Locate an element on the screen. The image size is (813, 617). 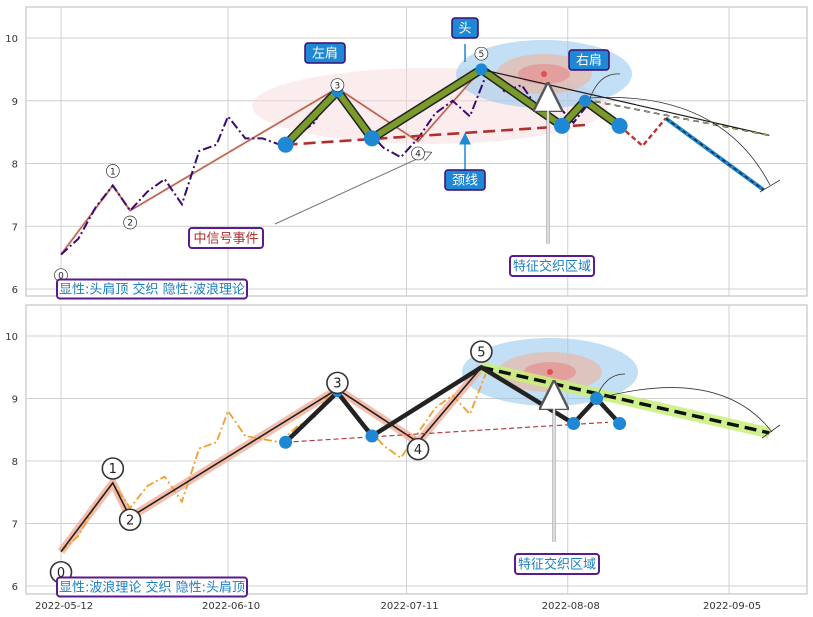
right-shoulder-label: 右肩 is located at coordinates (589, 60).